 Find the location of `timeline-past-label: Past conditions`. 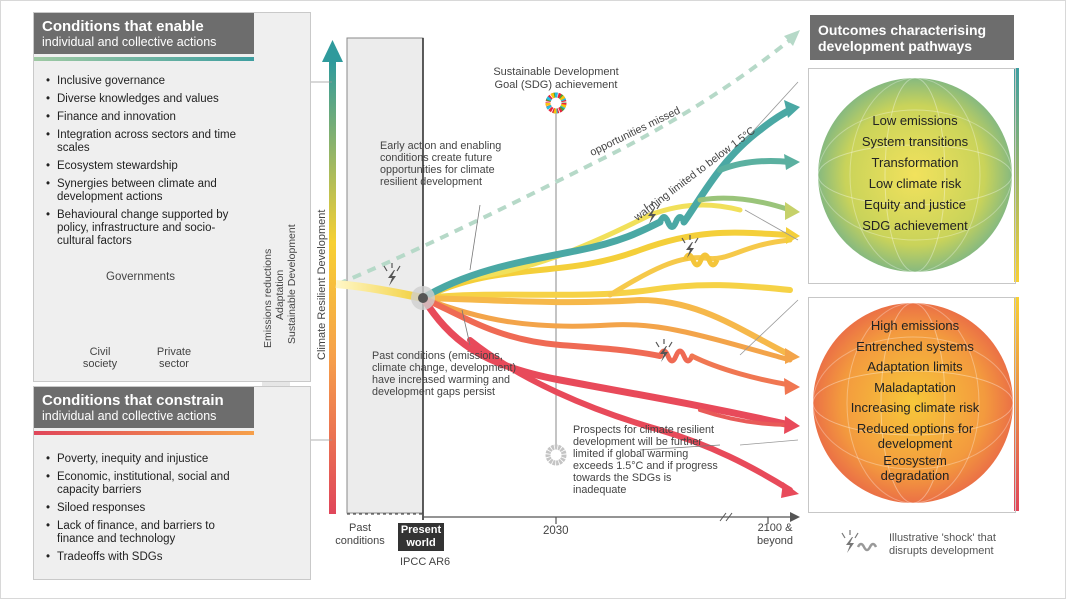

timeline-past-label: Past conditions is located at coordinates (360, 534).